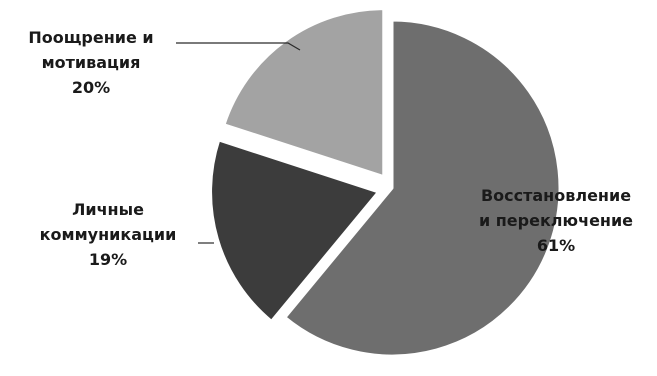 Image resolution: width=657 pixels, height=376 pixels. What do you see at coordinates (556, 245) in the screenshot?
I see `slice-value-recovery: 61%` at bounding box center [556, 245].